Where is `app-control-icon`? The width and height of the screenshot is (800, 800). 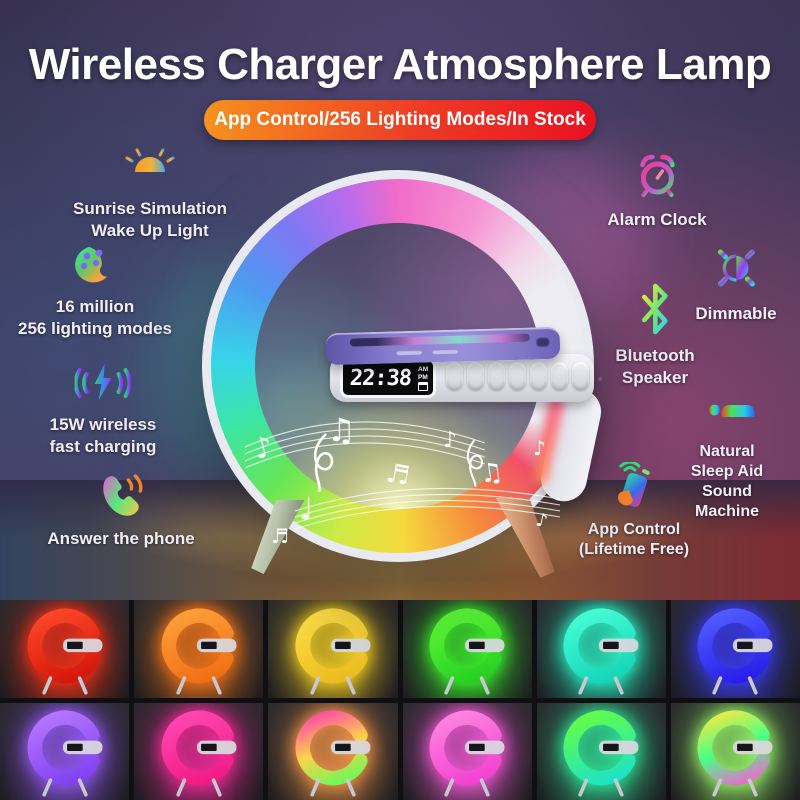
app-control-icon is located at coordinates (634, 488).